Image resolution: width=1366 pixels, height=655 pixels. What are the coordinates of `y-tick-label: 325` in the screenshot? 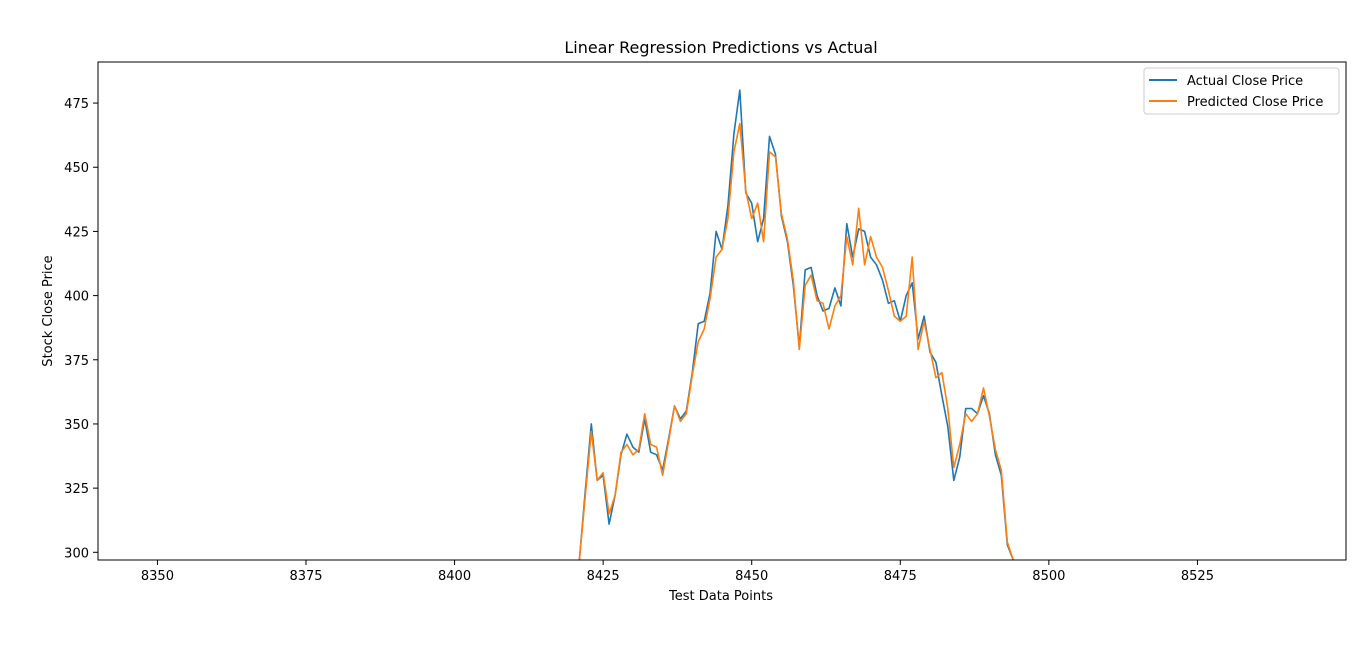 It's located at (76, 489).